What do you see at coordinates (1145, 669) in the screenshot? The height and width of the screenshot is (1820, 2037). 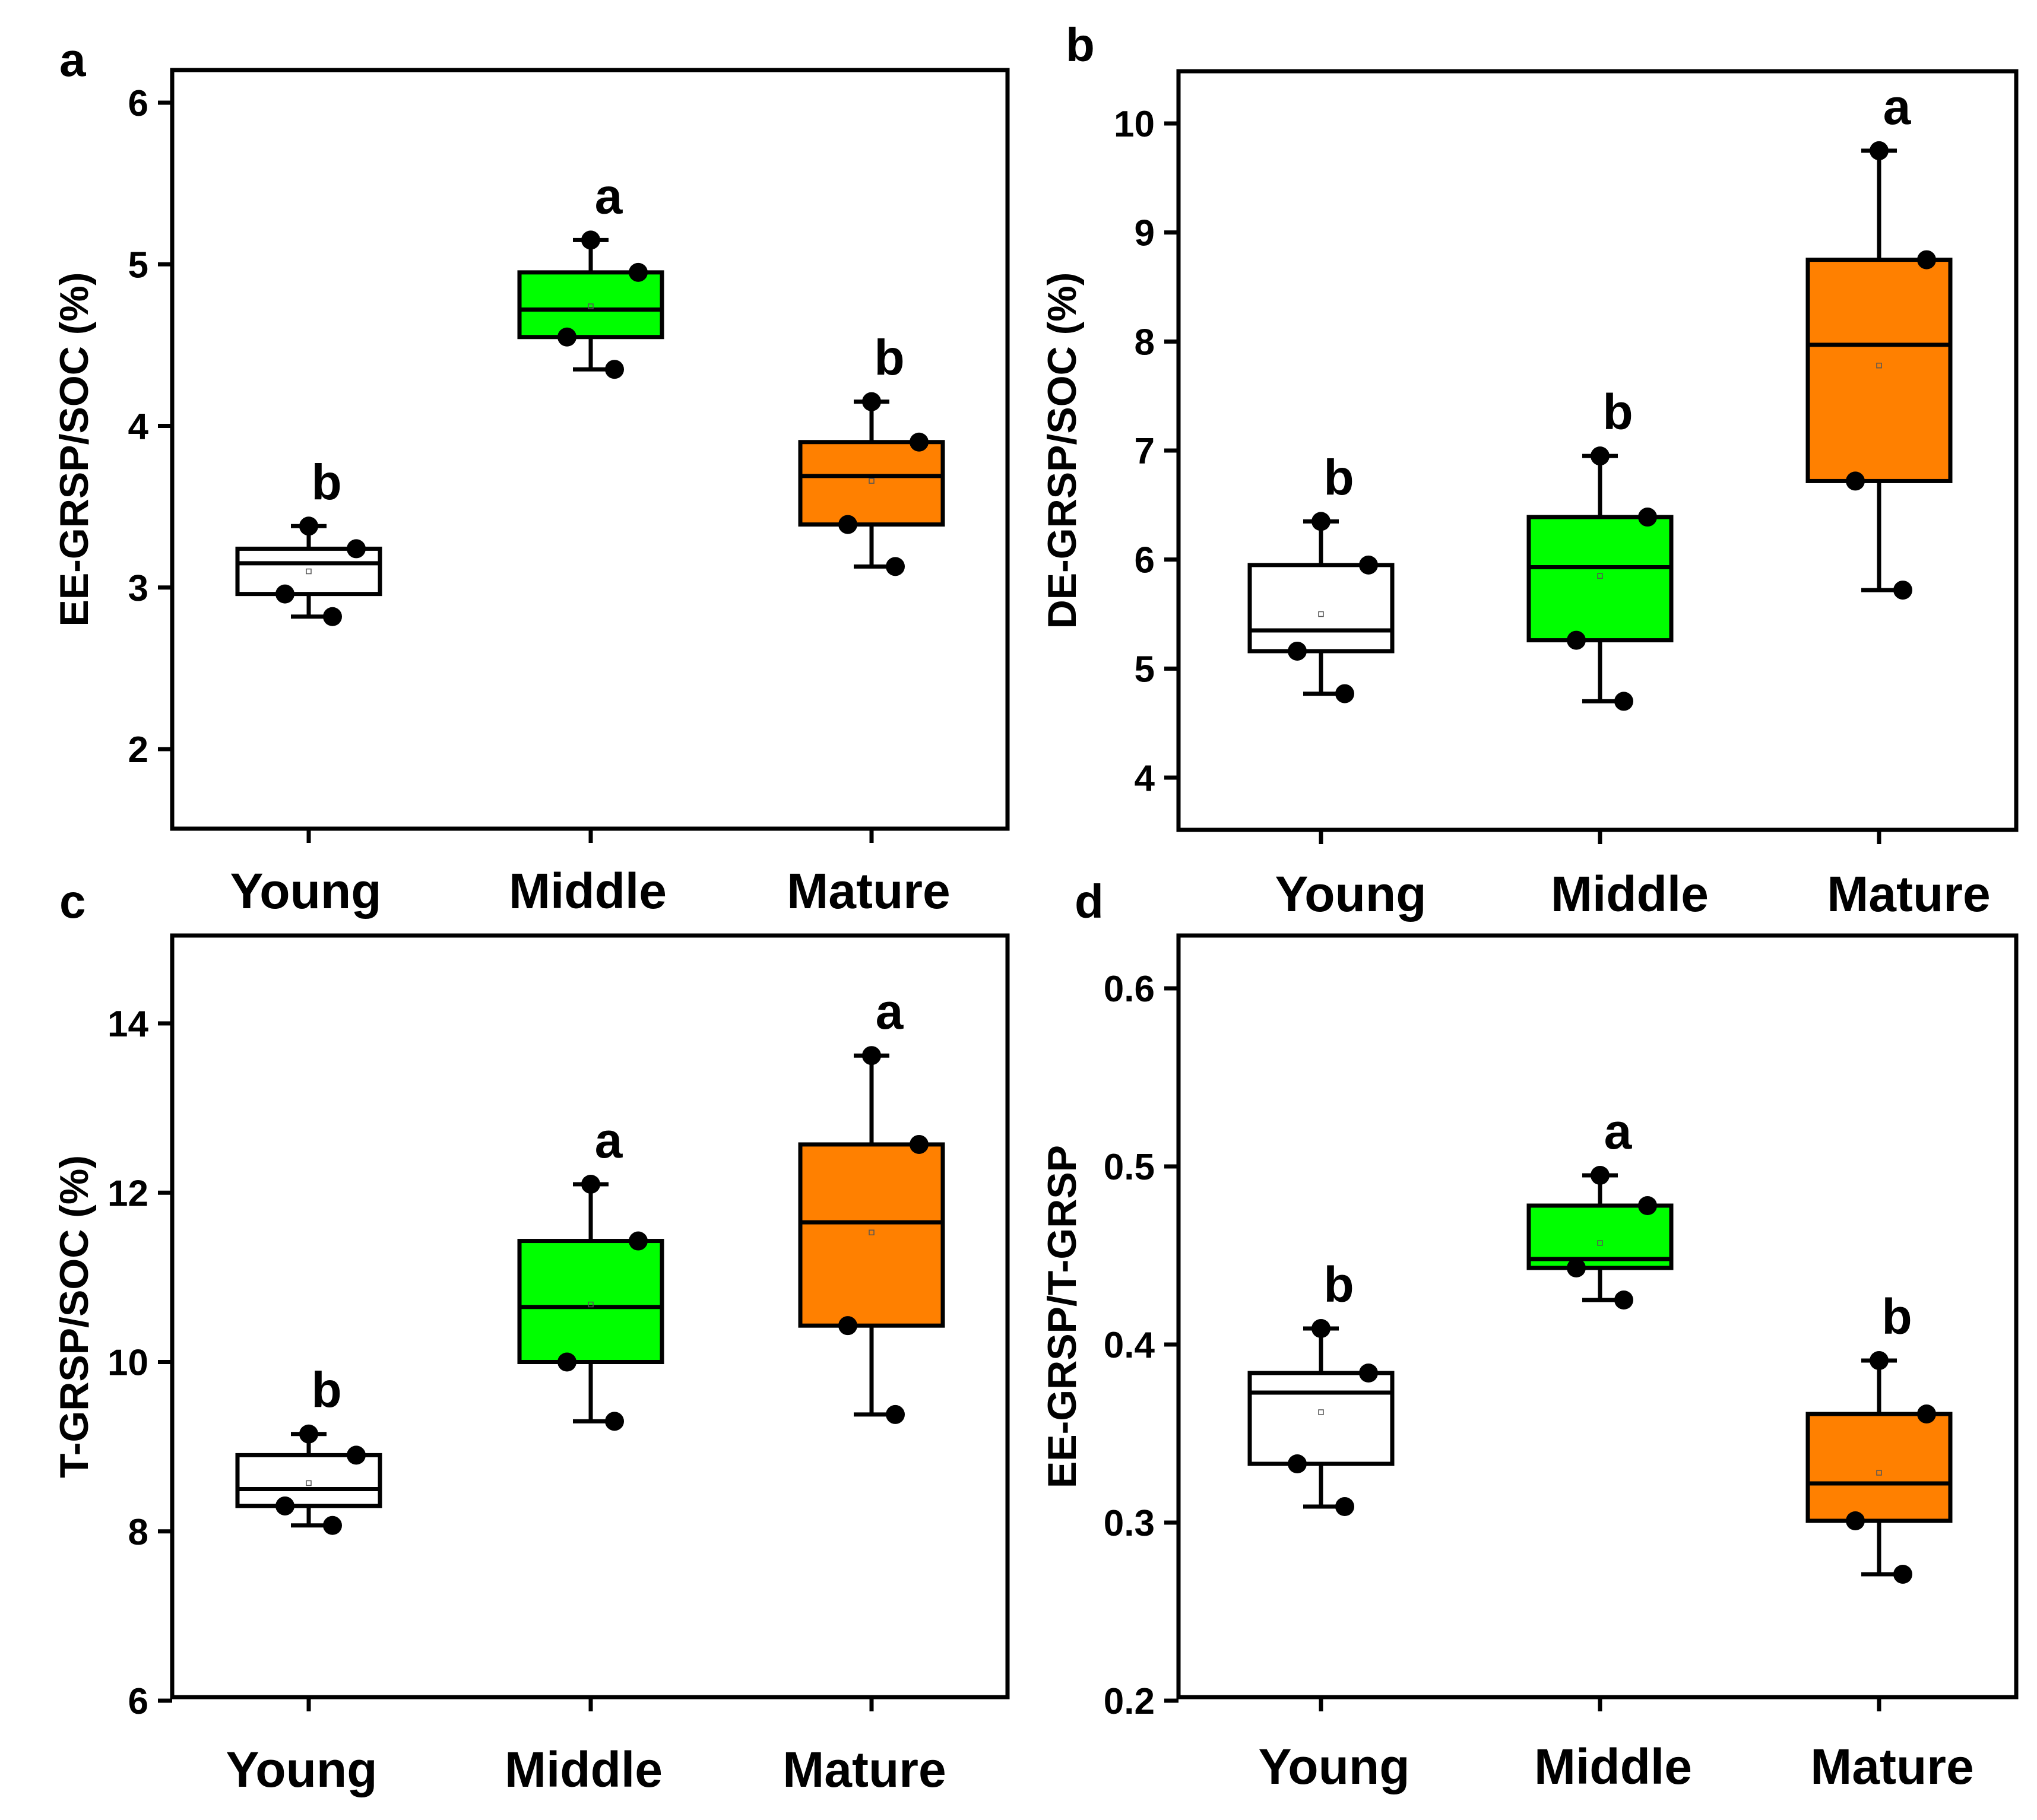 I see `y-tick-label: 5` at bounding box center [1145, 669].